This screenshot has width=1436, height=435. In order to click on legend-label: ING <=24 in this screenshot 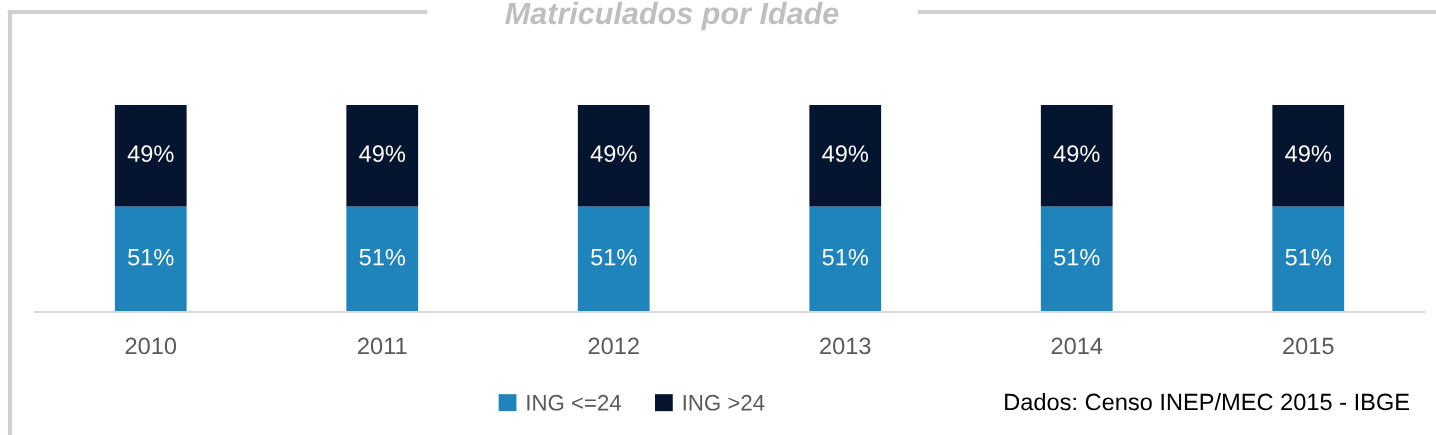, I will do `click(574, 402)`.